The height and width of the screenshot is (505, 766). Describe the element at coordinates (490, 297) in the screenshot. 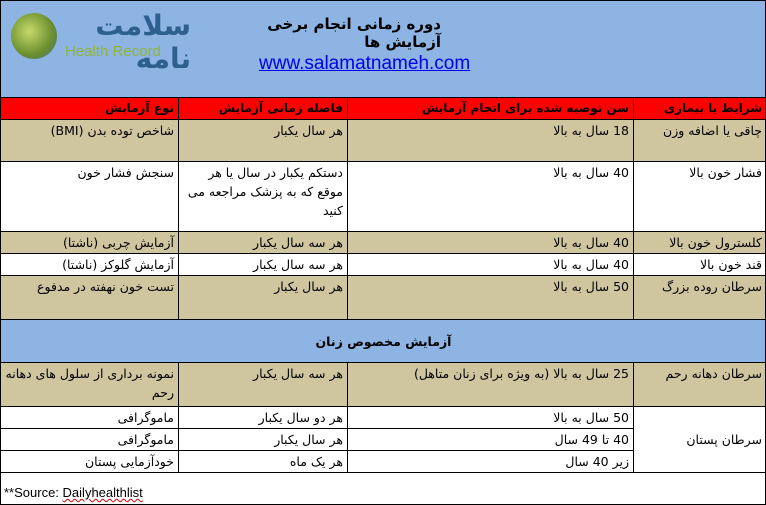

I see `cell-age: 50 سال به بالا` at that location.